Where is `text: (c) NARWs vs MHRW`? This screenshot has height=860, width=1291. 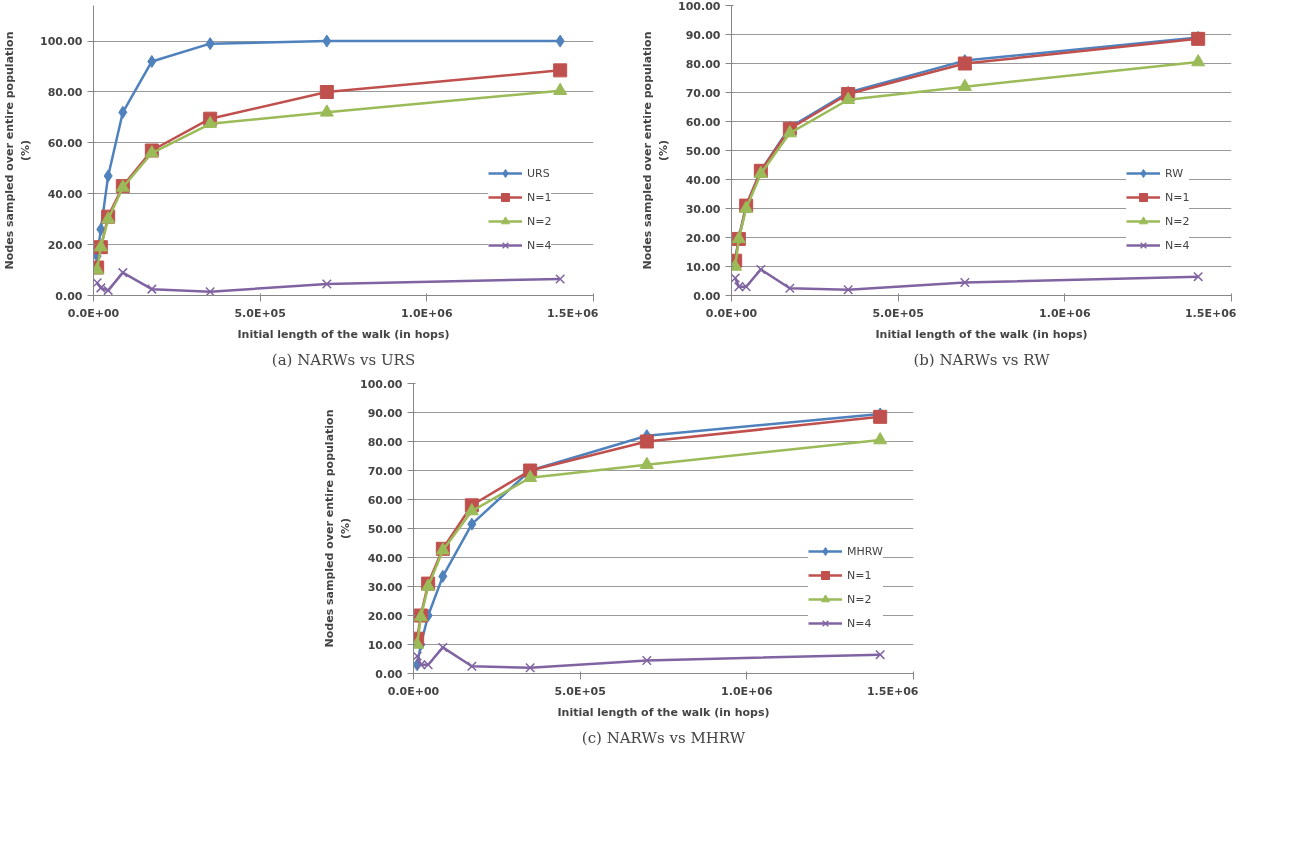
text: (c) NARWs vs MHRW is located at coordinates (663, 737).